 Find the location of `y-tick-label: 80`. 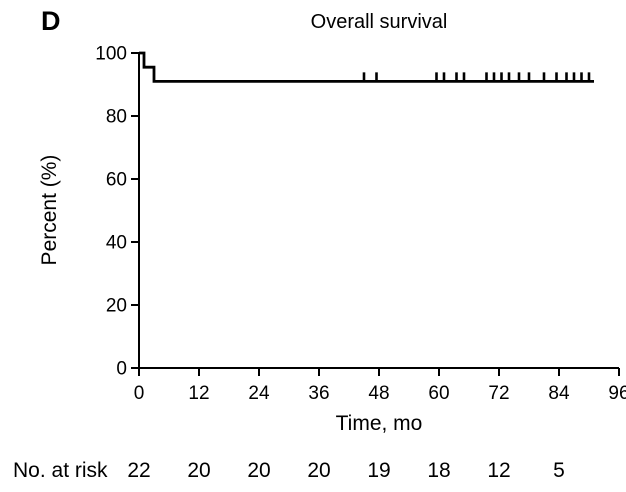

y-tick-label: 80 is located at coordinates (116, 117).